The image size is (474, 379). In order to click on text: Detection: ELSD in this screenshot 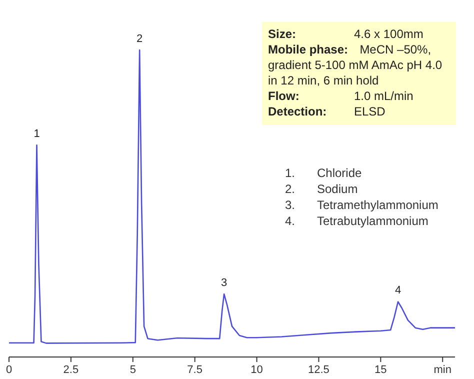, I will do `click(327, 111)`.